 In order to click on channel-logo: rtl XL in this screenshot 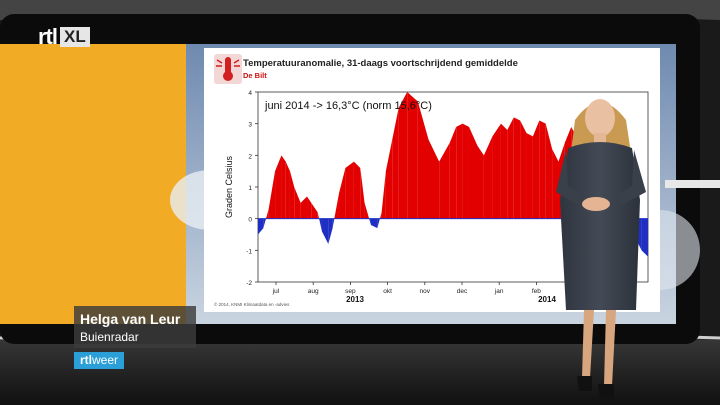, I will do `click(64, 37)`.